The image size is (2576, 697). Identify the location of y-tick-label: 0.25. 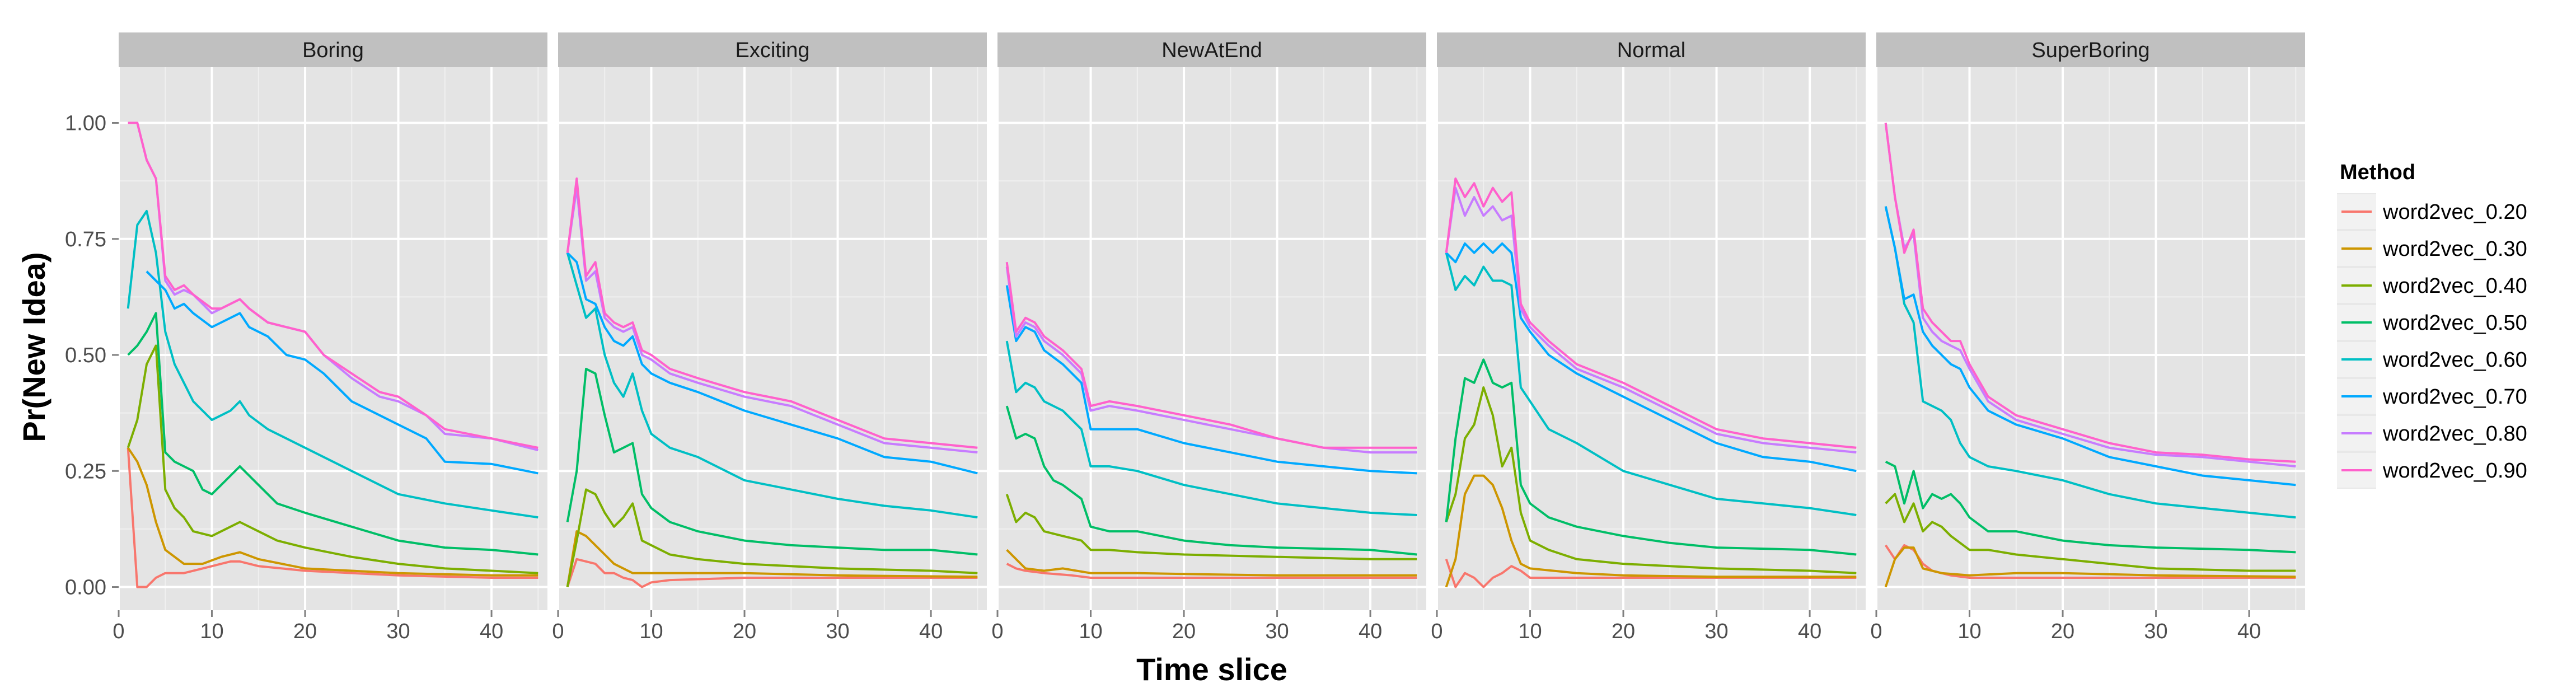
(86, 471).